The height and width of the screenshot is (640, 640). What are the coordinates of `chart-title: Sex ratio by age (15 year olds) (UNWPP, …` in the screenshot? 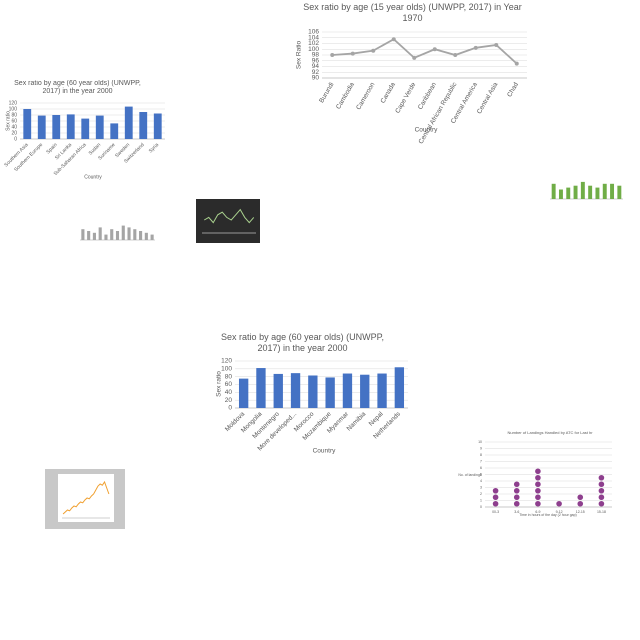 It's located at (412, 12).